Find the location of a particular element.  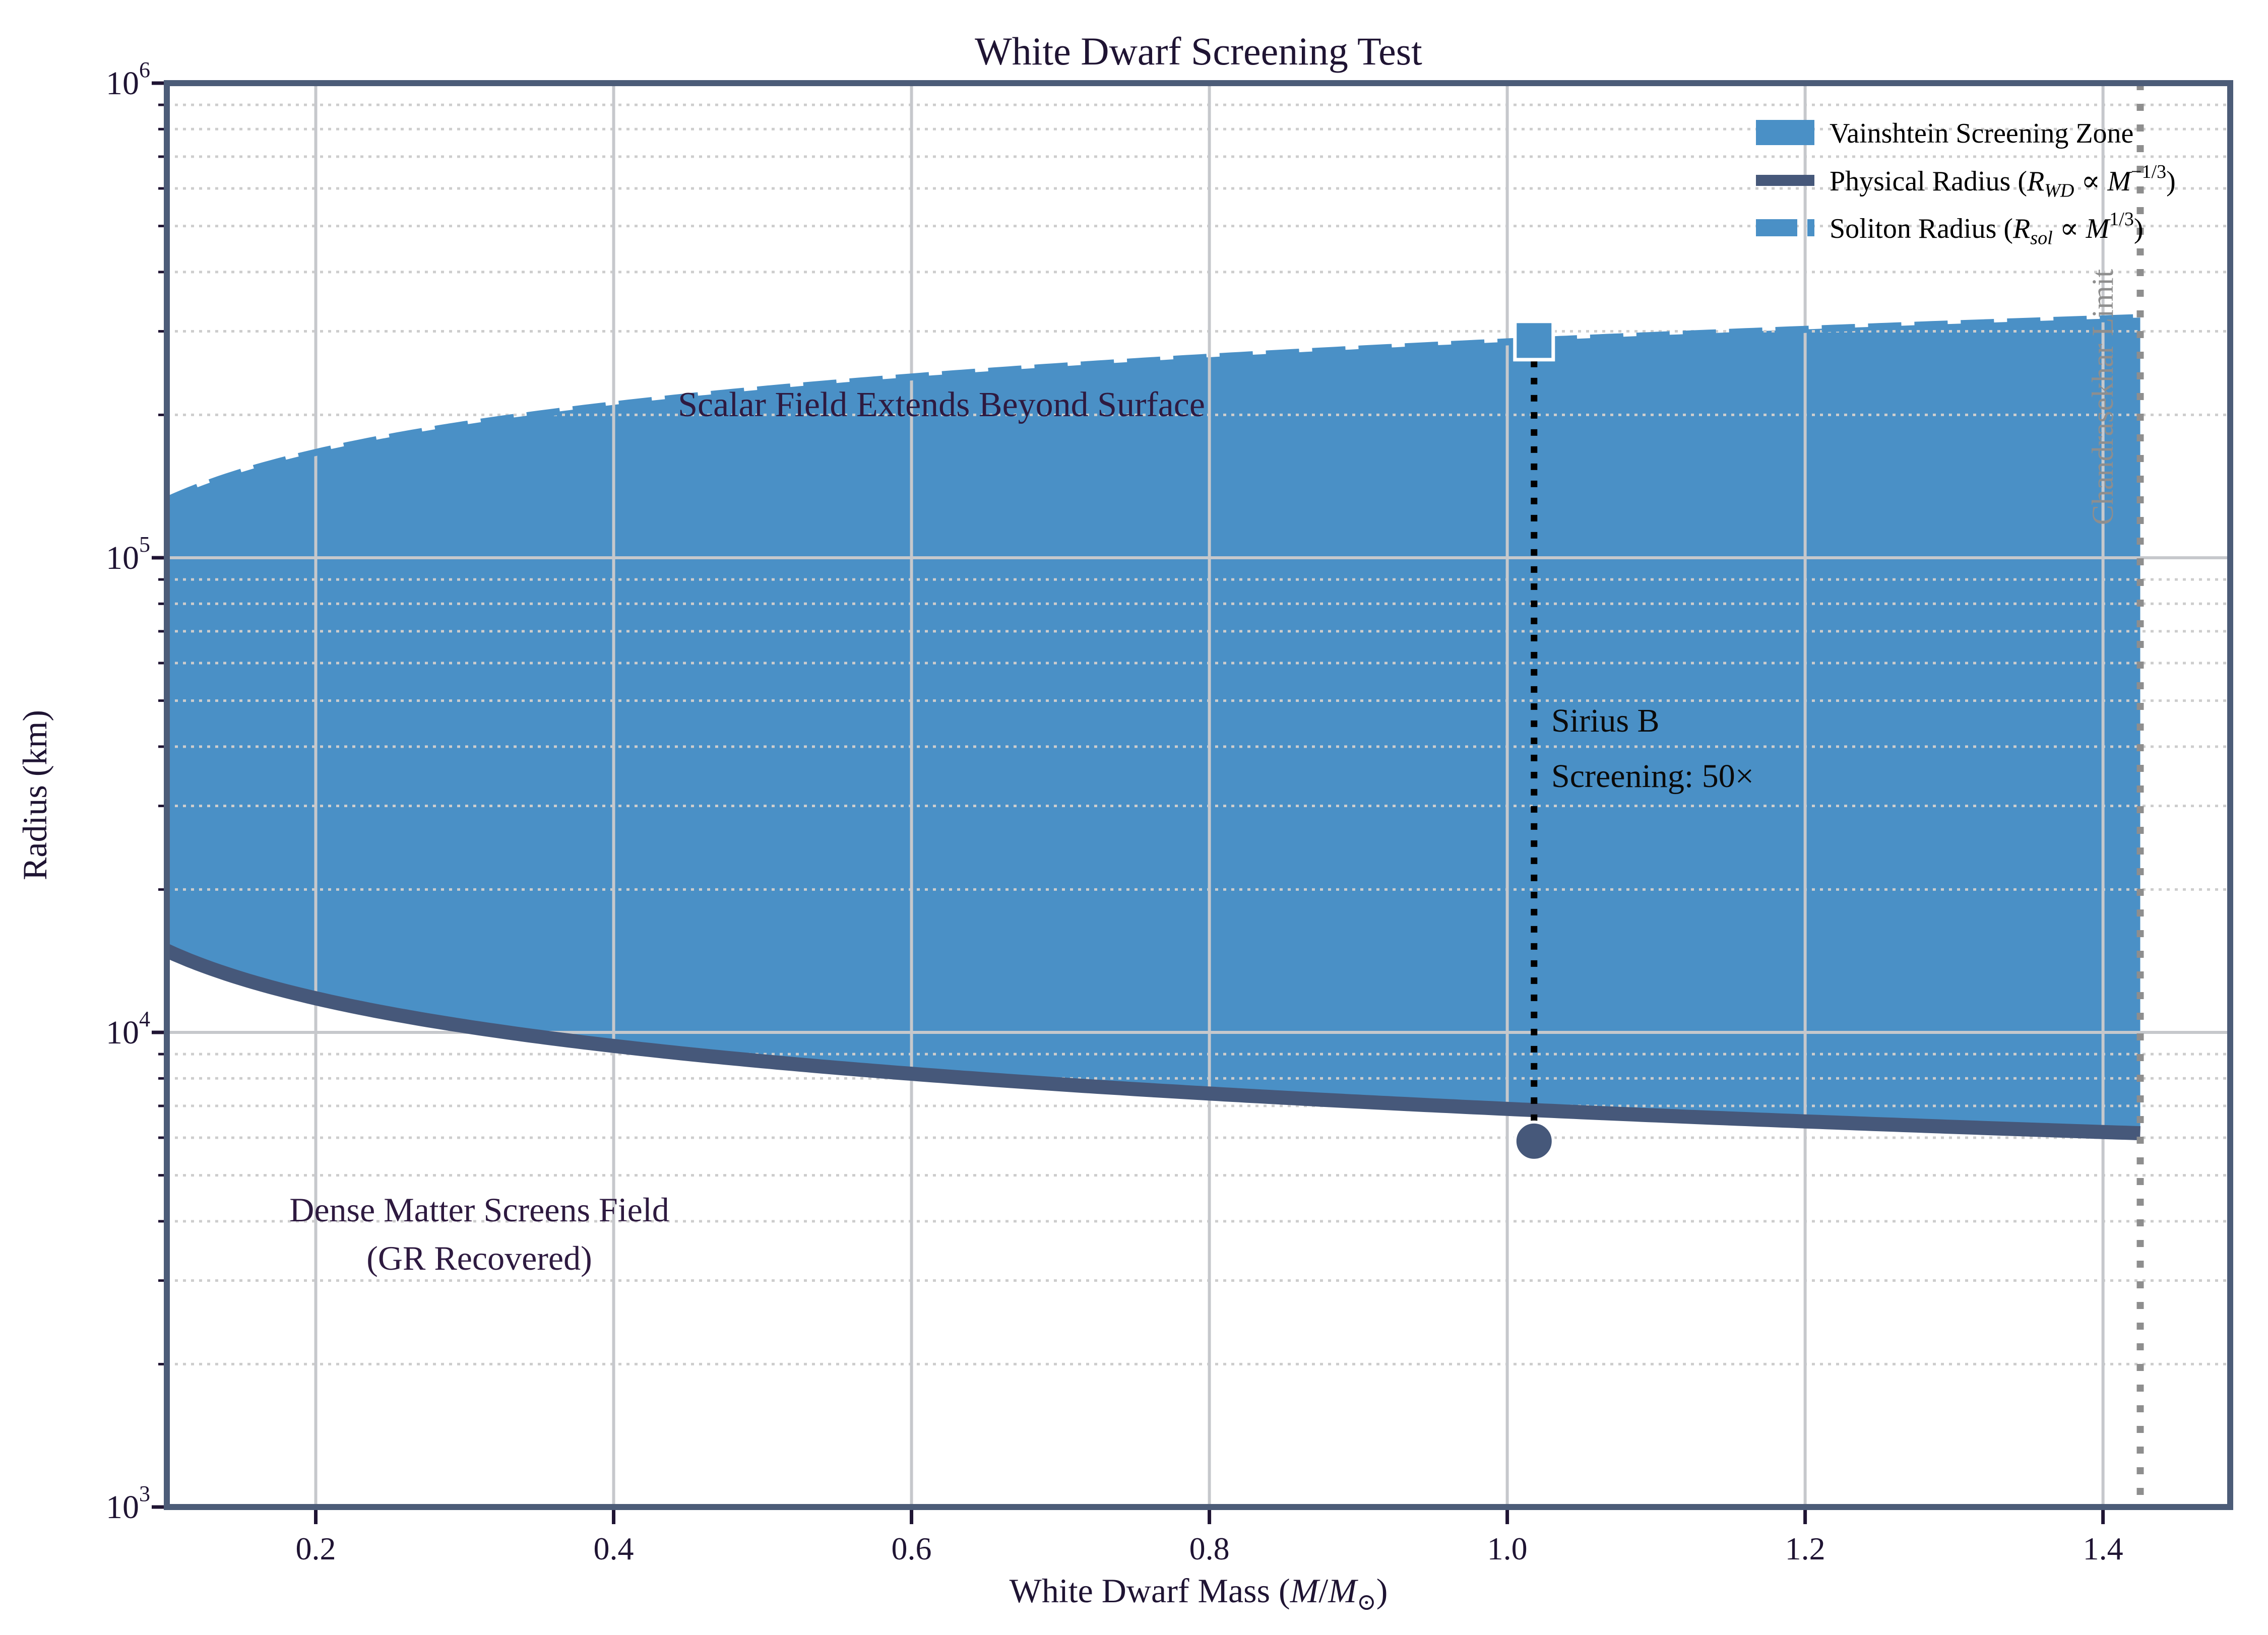

annotation-scalar-field: Scalar Field Extends Beyond Surface is located at coordinates (942, 404).